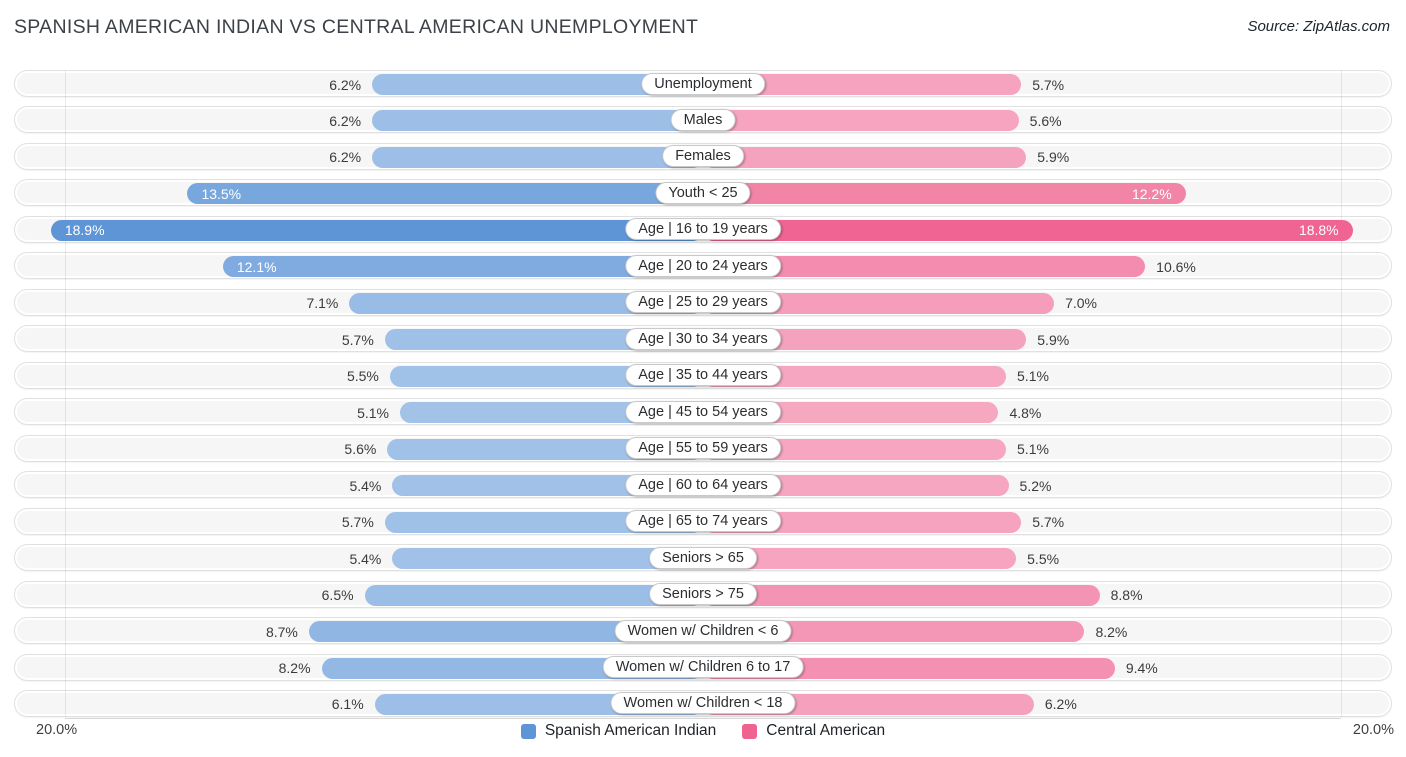 The height and width of the screenshot is (757, 1406). Describe the element at coordinates (65, 393) in the screenshot. I see `gridline-left` at that location.